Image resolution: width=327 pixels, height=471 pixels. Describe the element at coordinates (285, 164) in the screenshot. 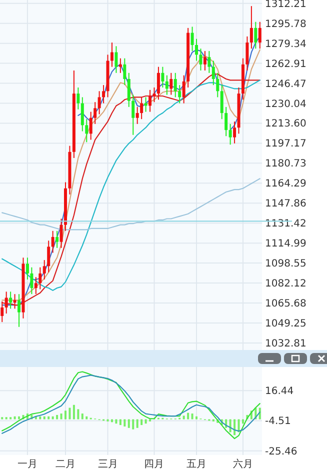

I see `y-tick-label: 1180.73` at that location.